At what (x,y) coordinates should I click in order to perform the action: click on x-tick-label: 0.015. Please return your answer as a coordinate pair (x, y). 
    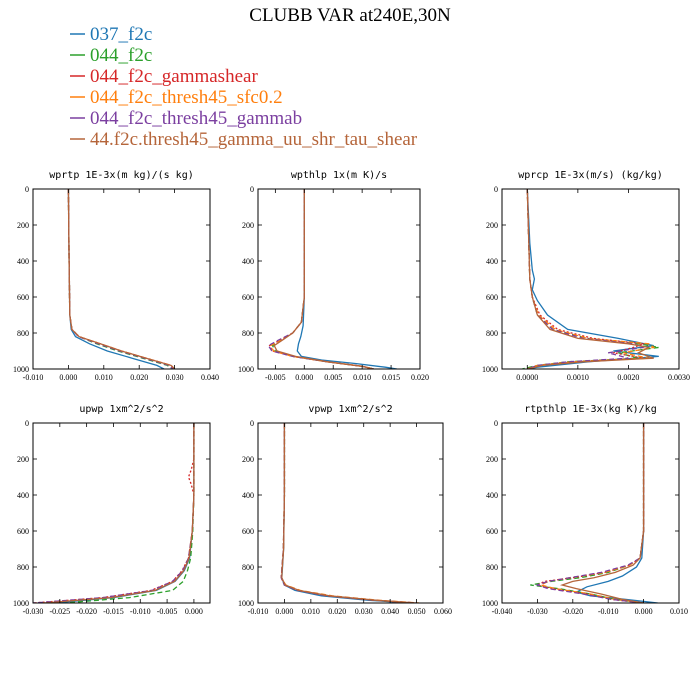
    Looking at the image, I should click on (391, 377).